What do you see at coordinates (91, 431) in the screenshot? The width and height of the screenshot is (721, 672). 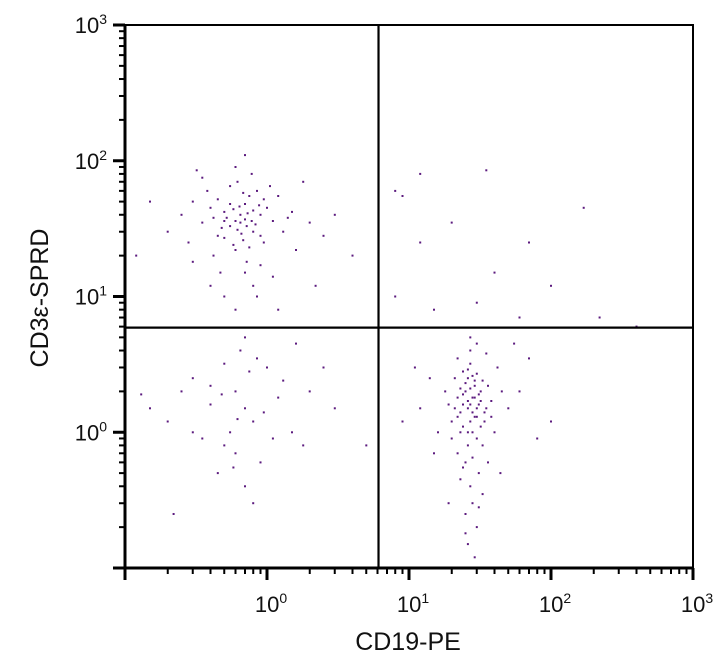 I see `y-tick-label: 10⁰` at bounding box center [91, 431].